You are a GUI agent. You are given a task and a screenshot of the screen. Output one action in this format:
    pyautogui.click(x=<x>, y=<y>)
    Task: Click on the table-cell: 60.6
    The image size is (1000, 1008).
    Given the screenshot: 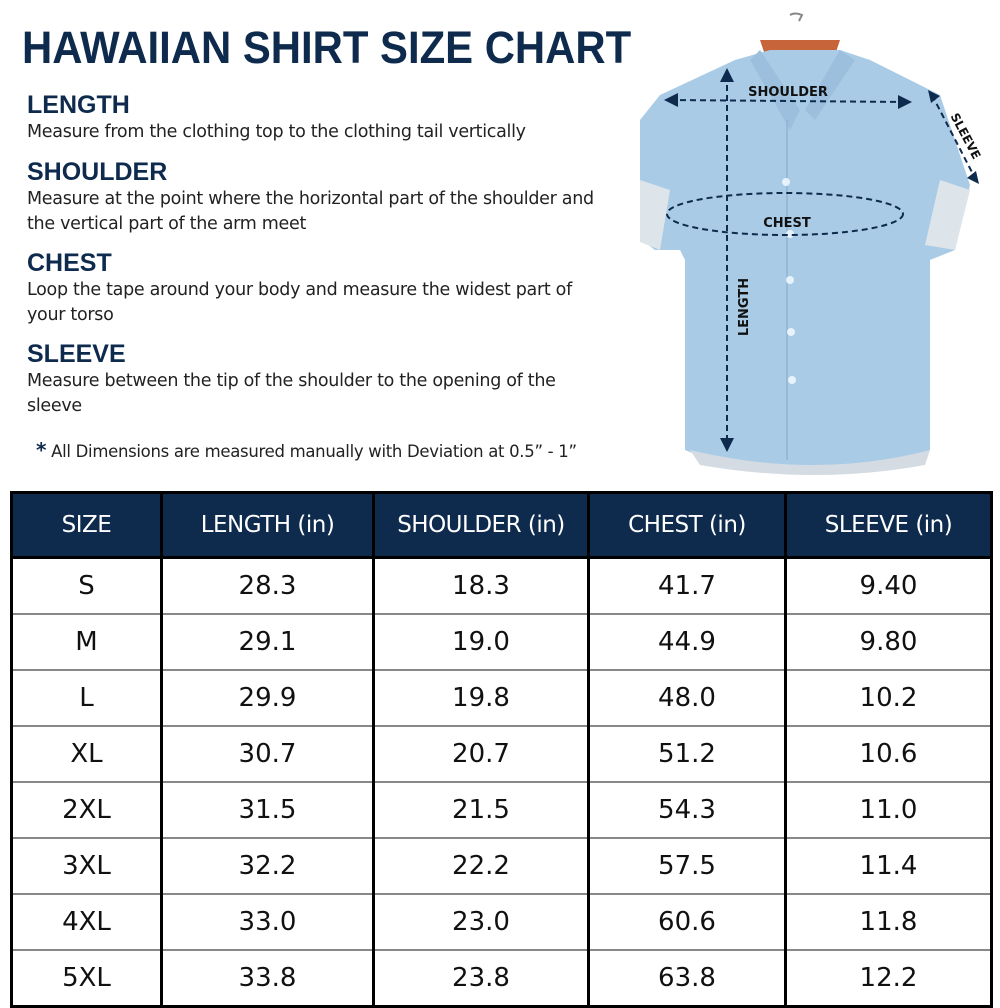 What is the action you would take?
    pyautogui.click(x=687, y=921)
    